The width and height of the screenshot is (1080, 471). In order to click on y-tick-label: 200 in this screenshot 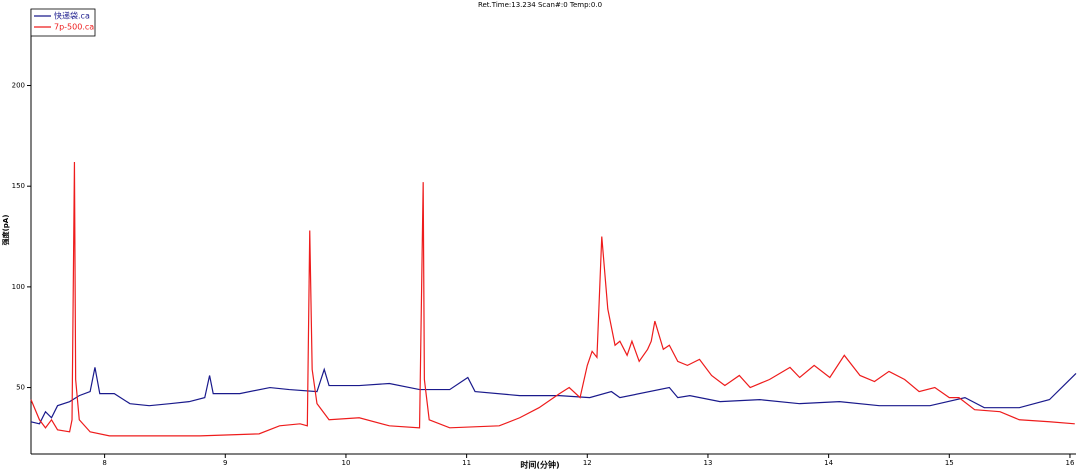, I will do `click(18, 86)`.